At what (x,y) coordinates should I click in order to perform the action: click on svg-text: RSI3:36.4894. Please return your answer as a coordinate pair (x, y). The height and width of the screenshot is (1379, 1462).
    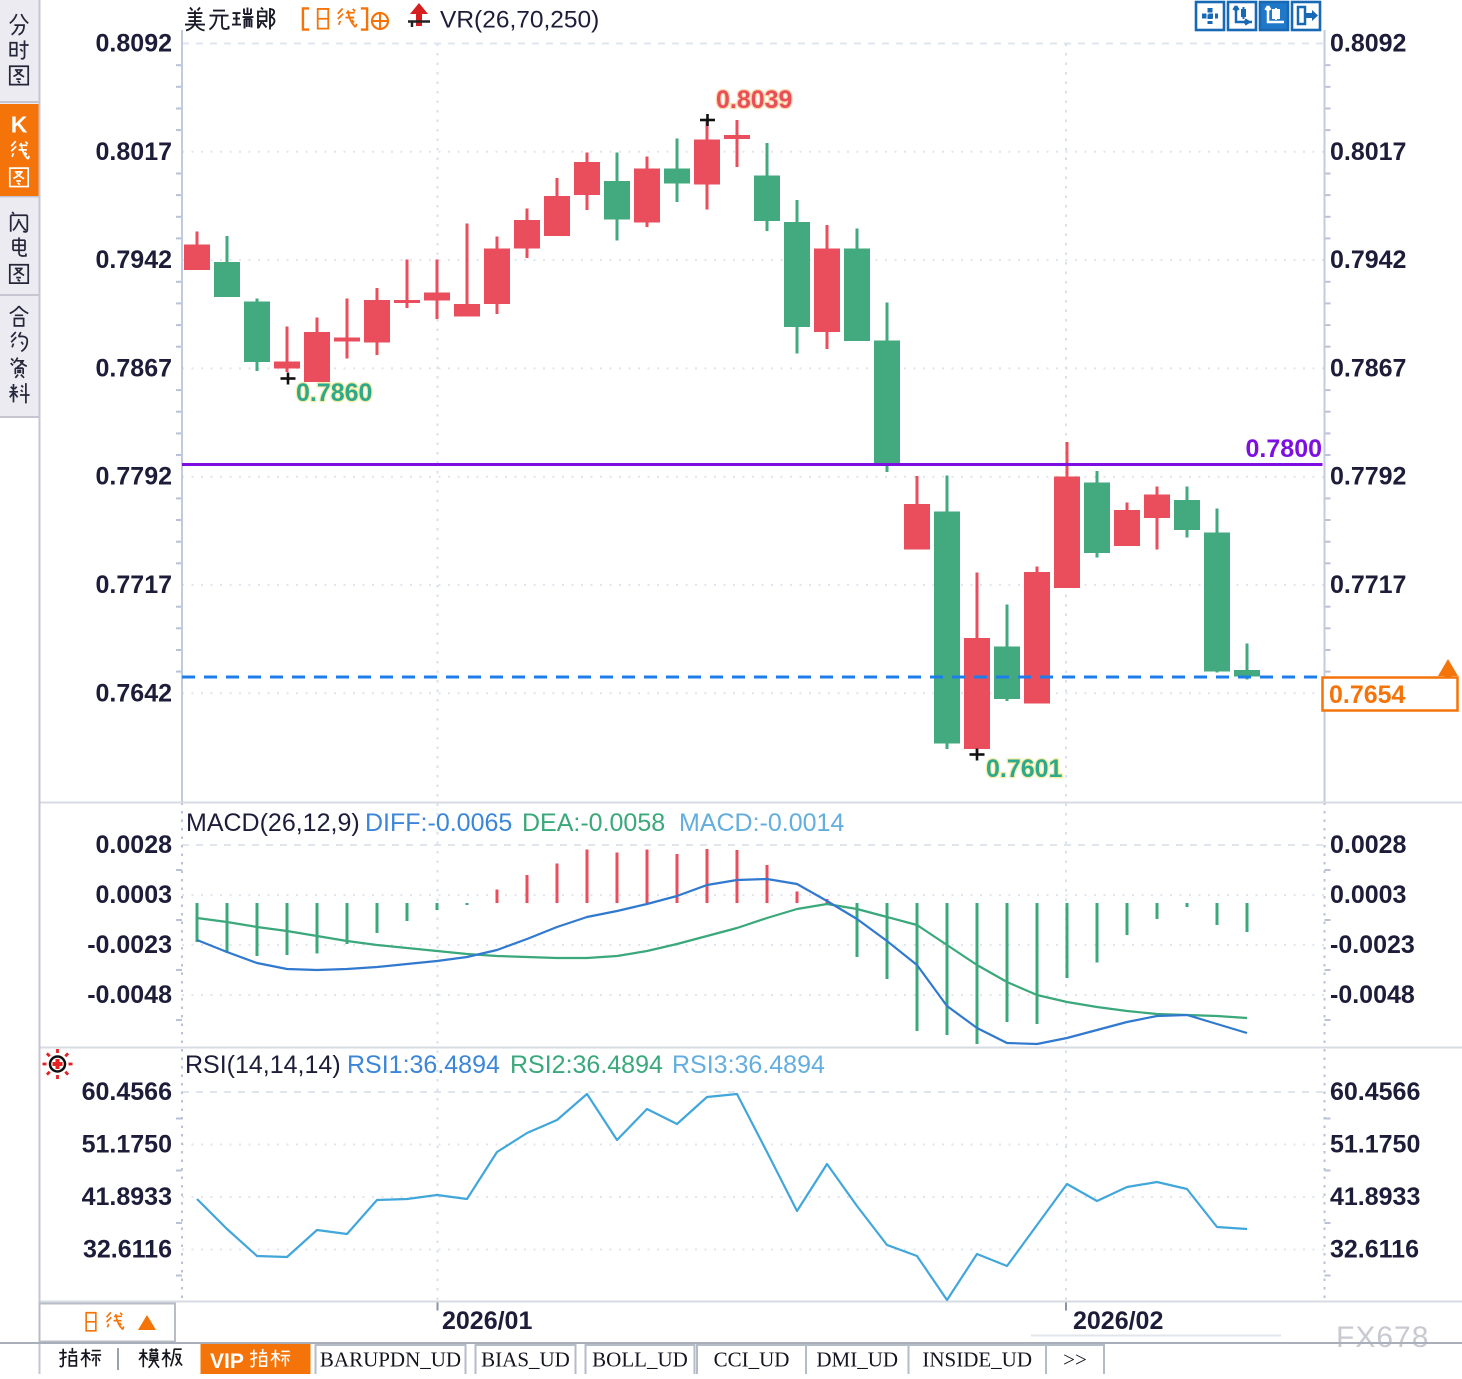
    Looking at the image, I should click on (748, 1065).